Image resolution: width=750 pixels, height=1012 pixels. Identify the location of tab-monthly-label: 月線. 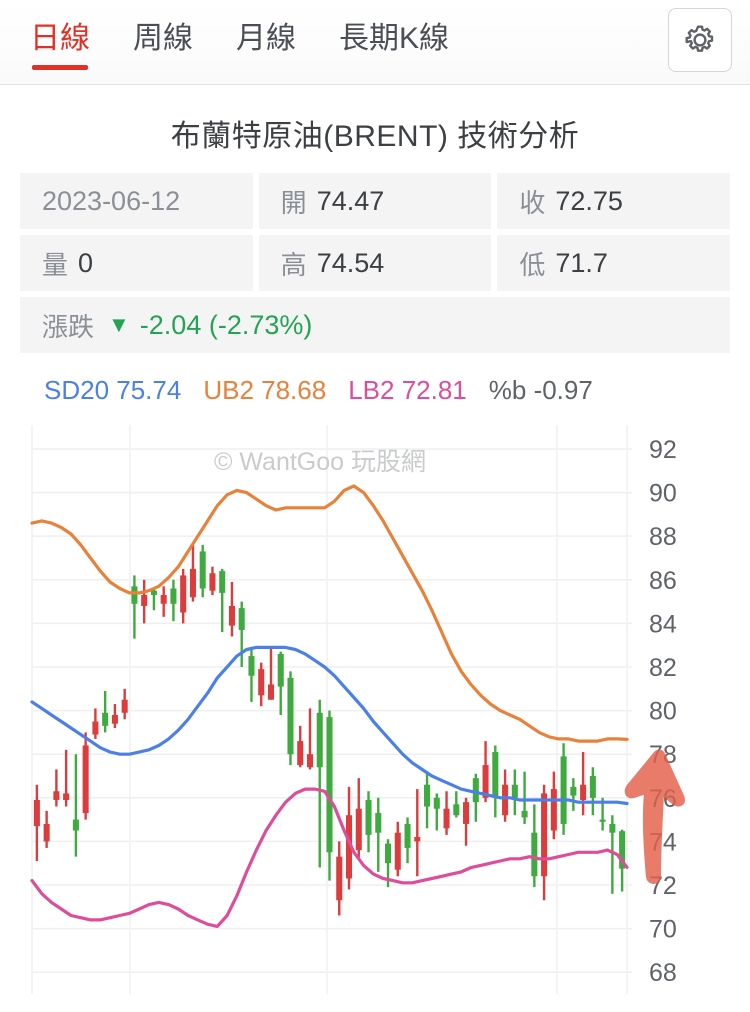
(266, 38).